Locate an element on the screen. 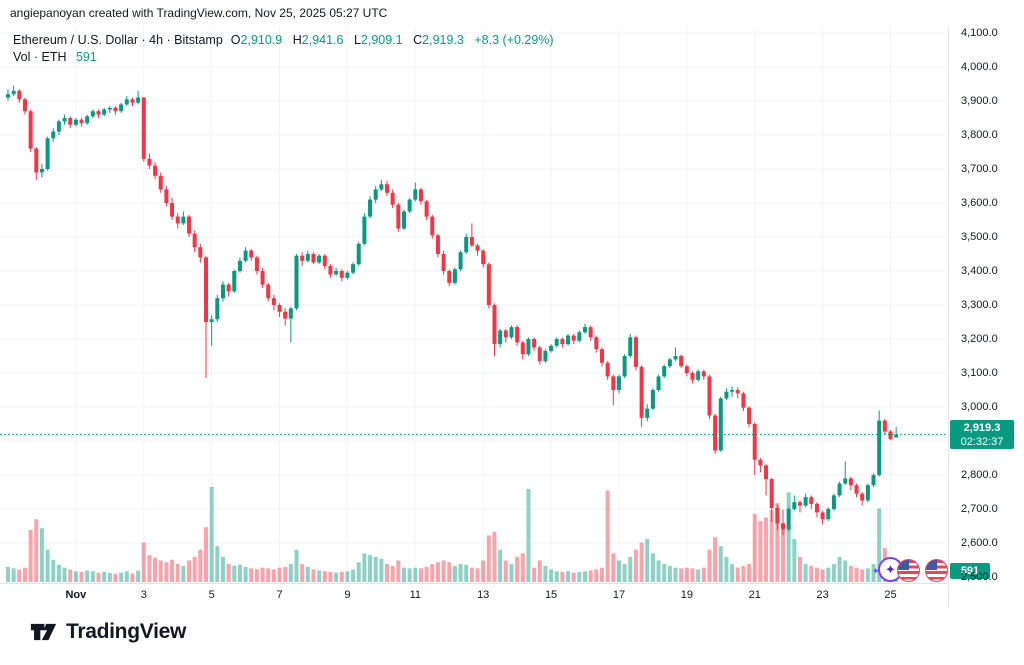 This screenshot has width=1024, height=665. price-axis-label: 3,400.0 is located at coordinates (979, 271).